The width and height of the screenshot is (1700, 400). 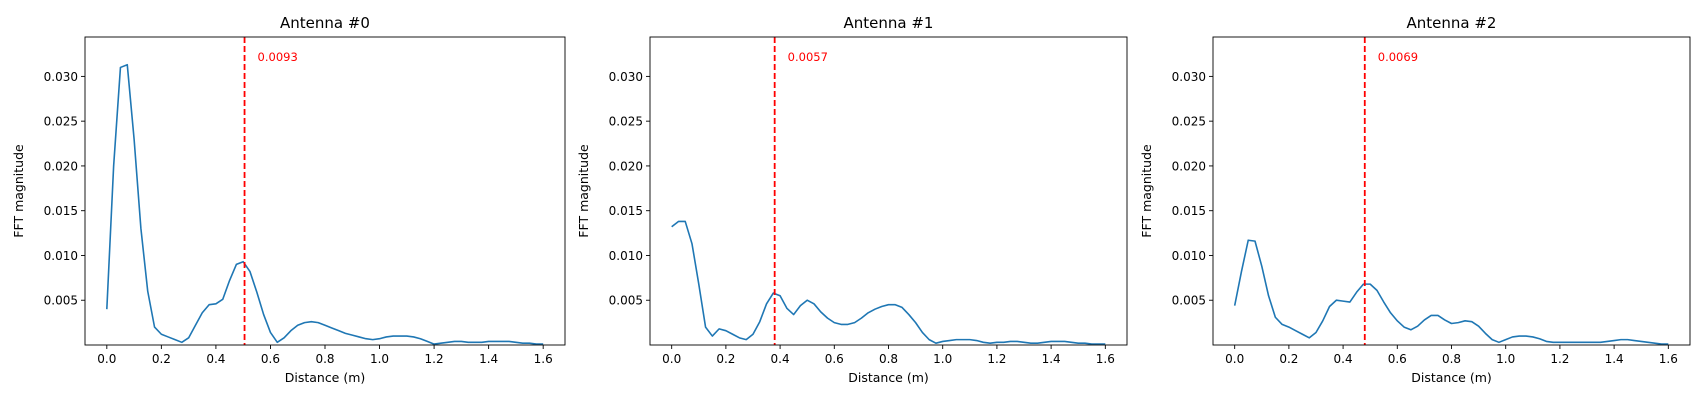 What do you see at coordinates (325, 23) in the screenshot?
I see `chart-title: Antenna #0` at bounding box center [325, 23].